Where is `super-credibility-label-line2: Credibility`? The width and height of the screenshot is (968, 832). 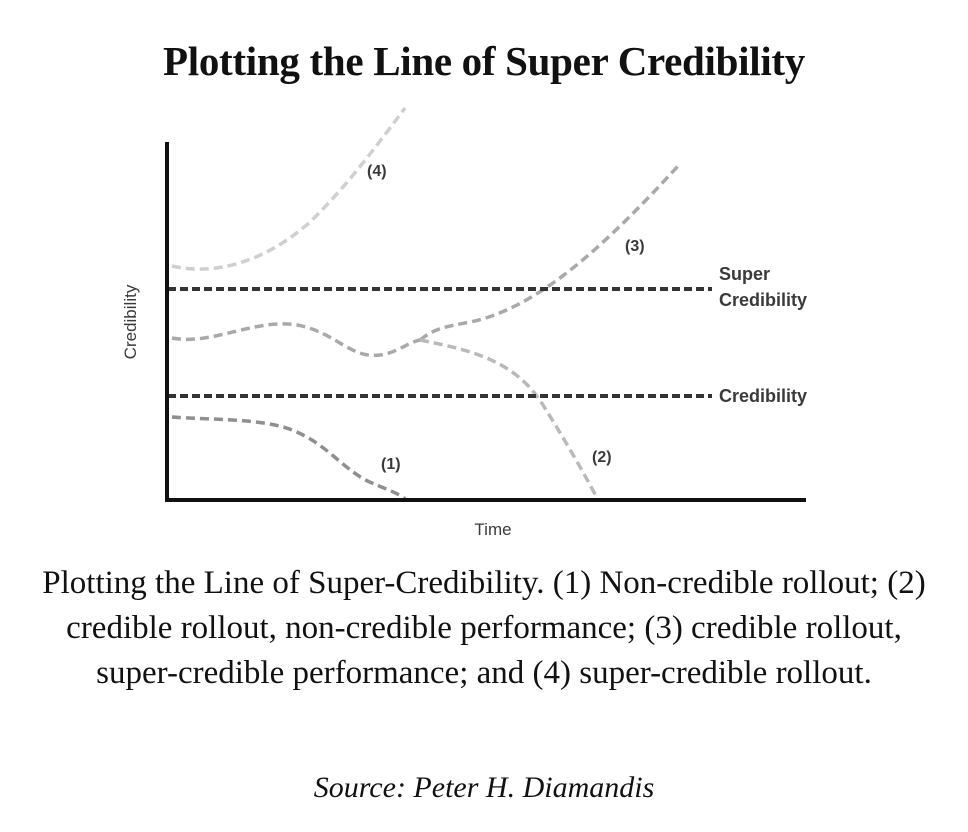 super-credibility-label-line2: Credibility is located at coordinates (763, 300).